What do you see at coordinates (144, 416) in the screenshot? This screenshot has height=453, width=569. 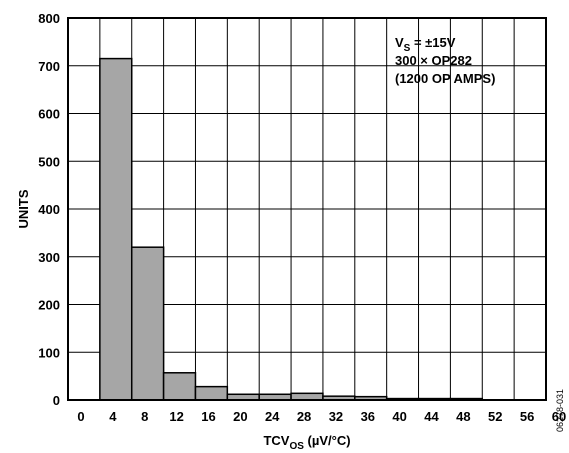 I see `x-tick-label: 8` at bounding box center [144, 416].